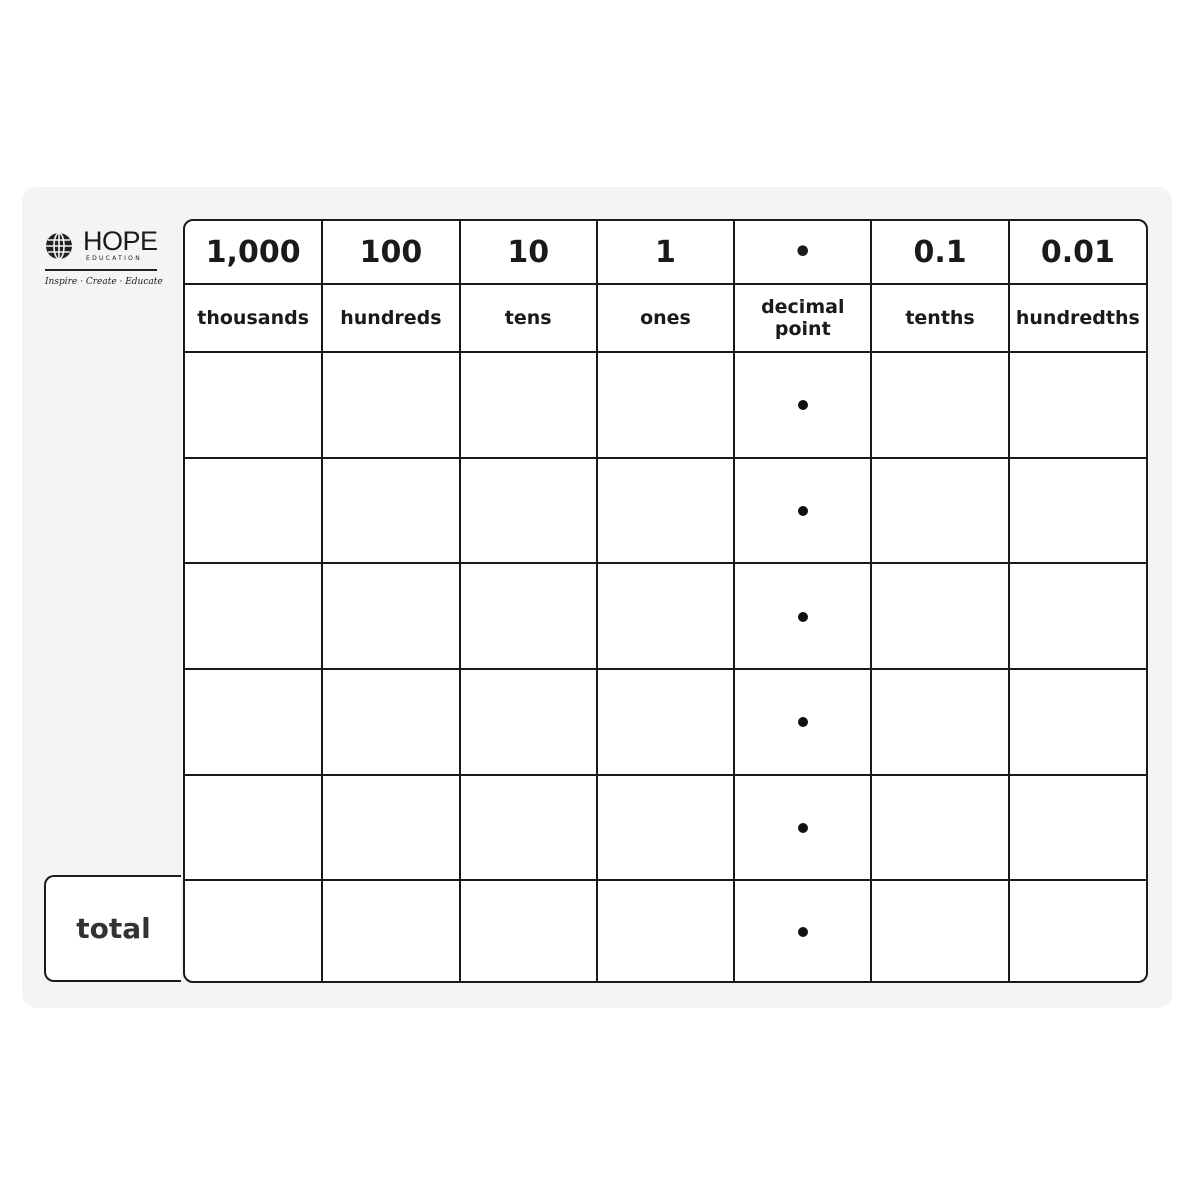  I want to click on header-value-hundreds: 100, so click(391, 253).